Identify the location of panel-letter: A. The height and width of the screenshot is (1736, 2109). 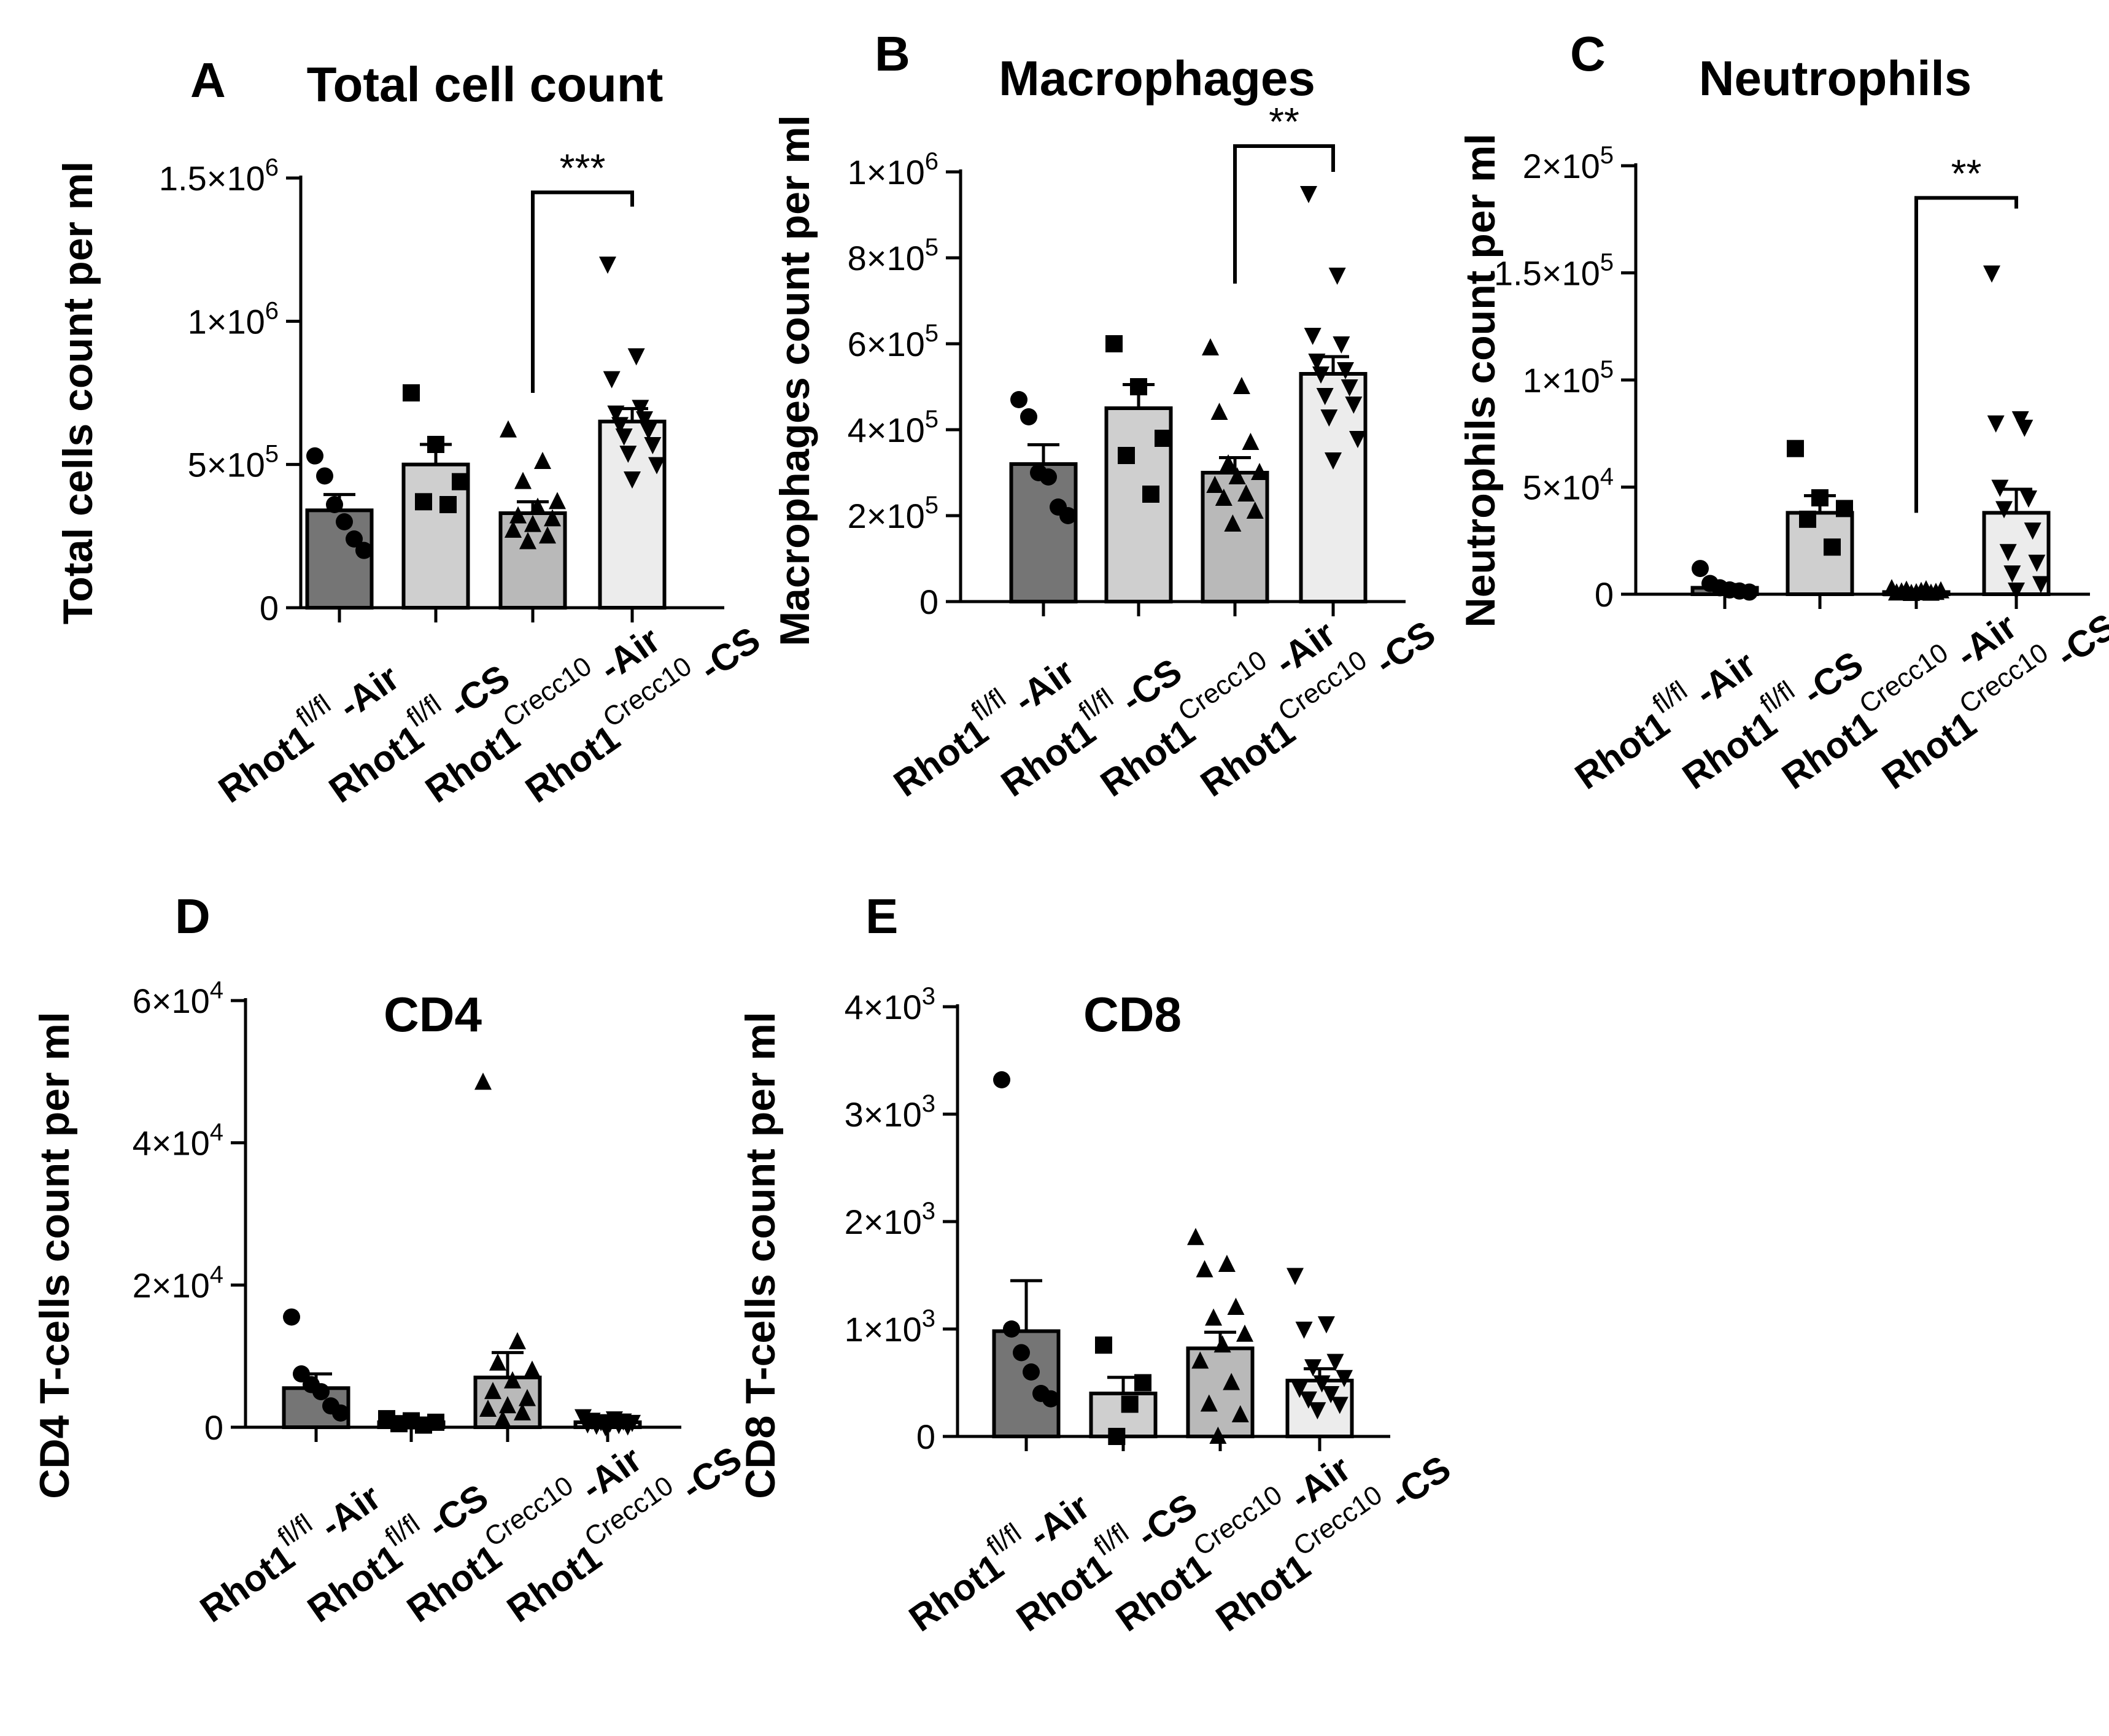
(208, 80).